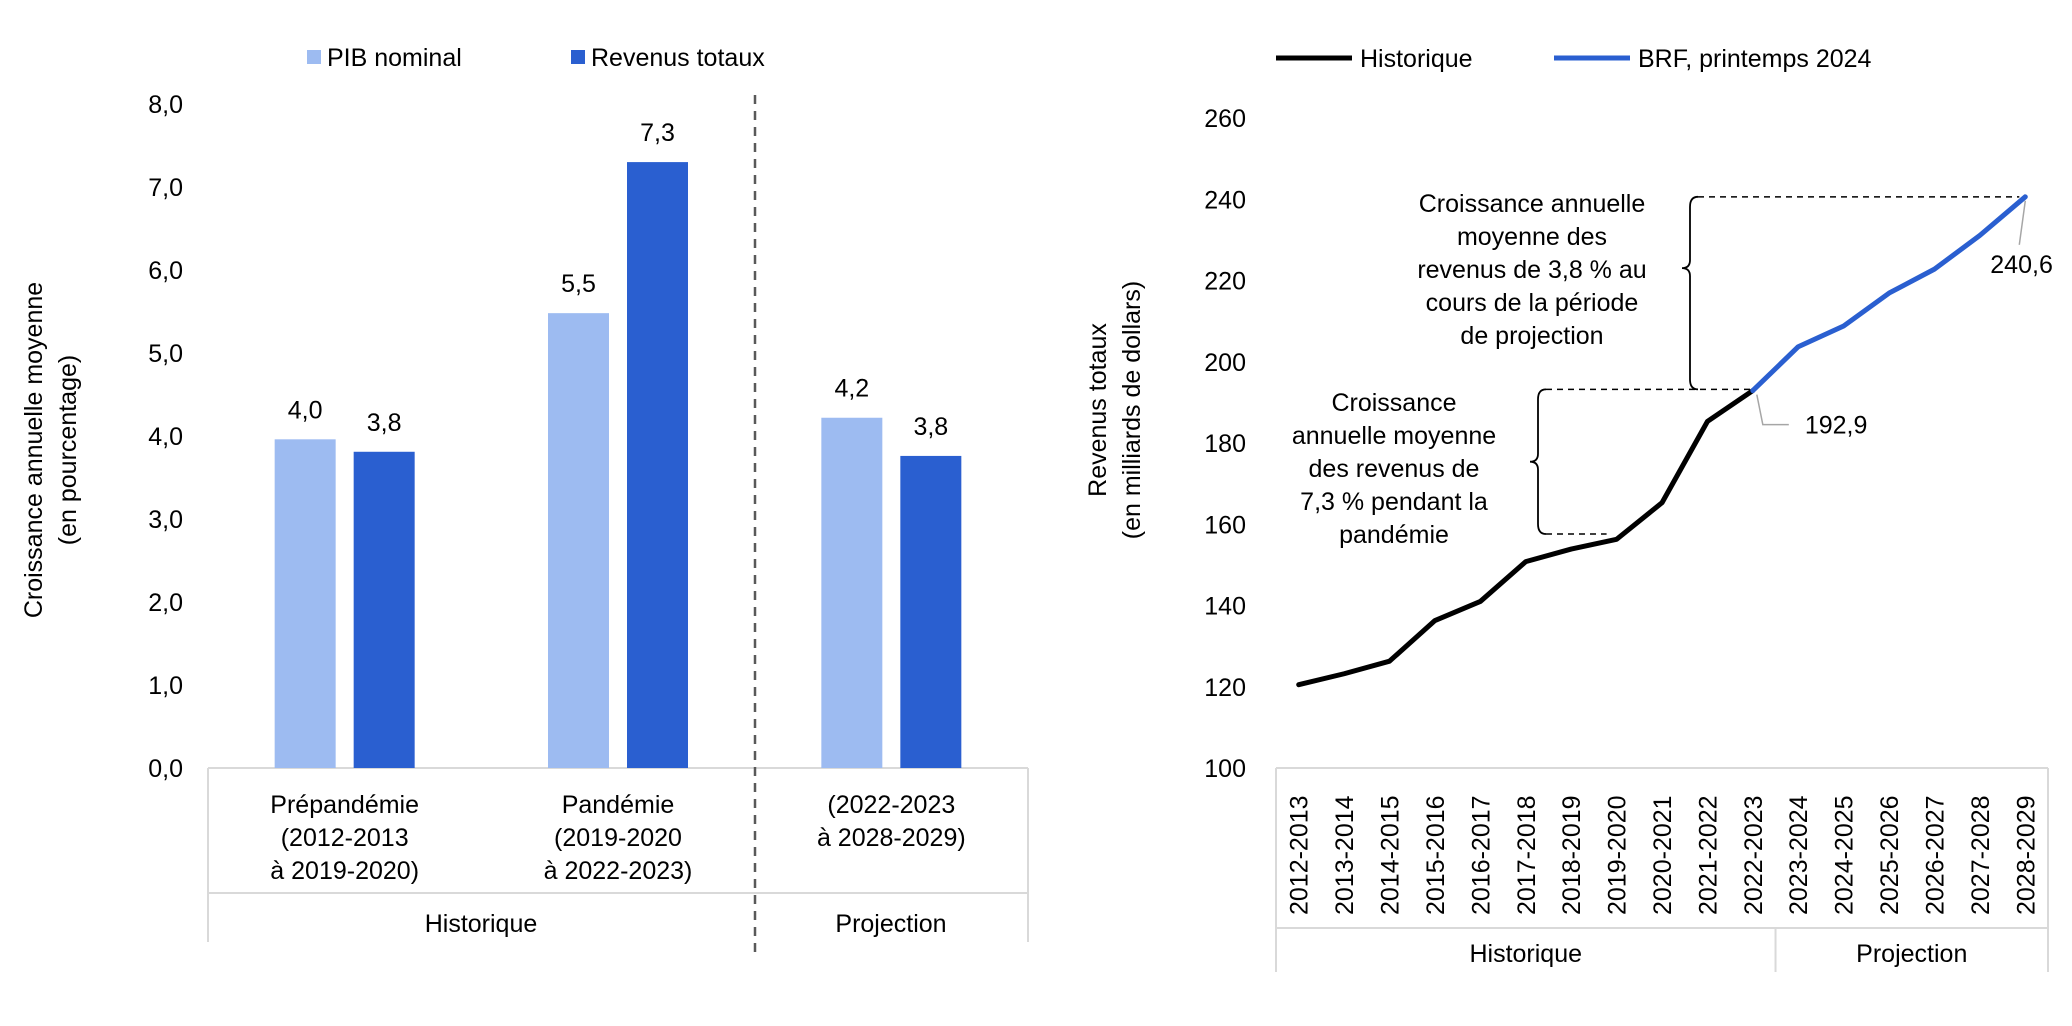 The height and width of the screenshot is (1026, 2072). I want to click on x-tick-label: 2028-2029, so click(2026, 855).